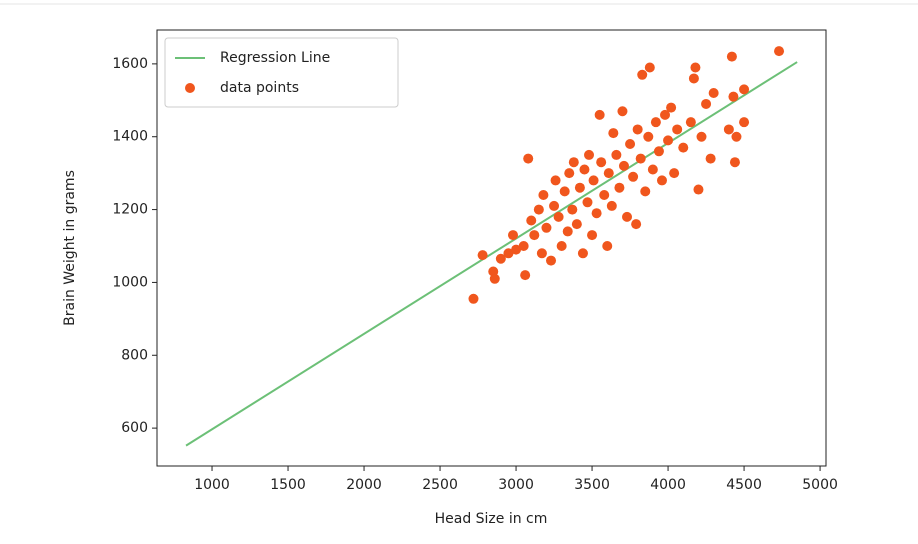 The image size is (918, 544). I want to click on legend-box, so click(281, 72).